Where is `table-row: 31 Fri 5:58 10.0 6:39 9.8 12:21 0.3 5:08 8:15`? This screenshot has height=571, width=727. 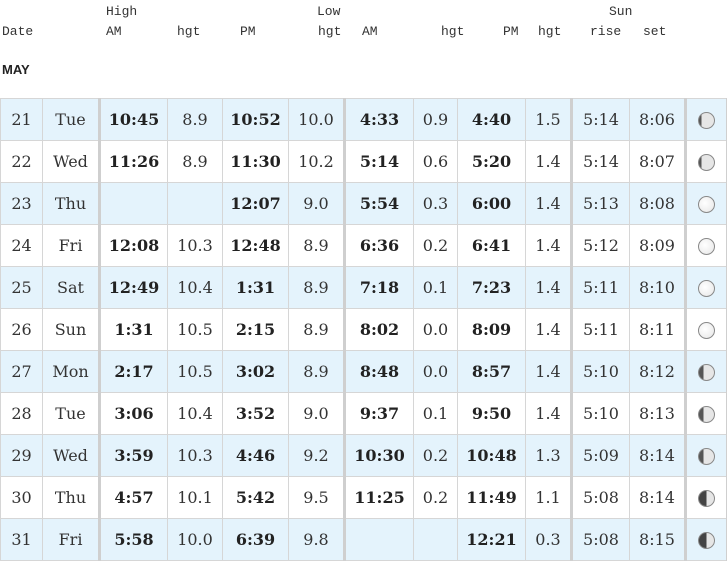
table-row: 31 Fri 5:58 10.0 6:39 9.8 12:21 0.3 5:08 8:15 is located at coordinates (363, 539).